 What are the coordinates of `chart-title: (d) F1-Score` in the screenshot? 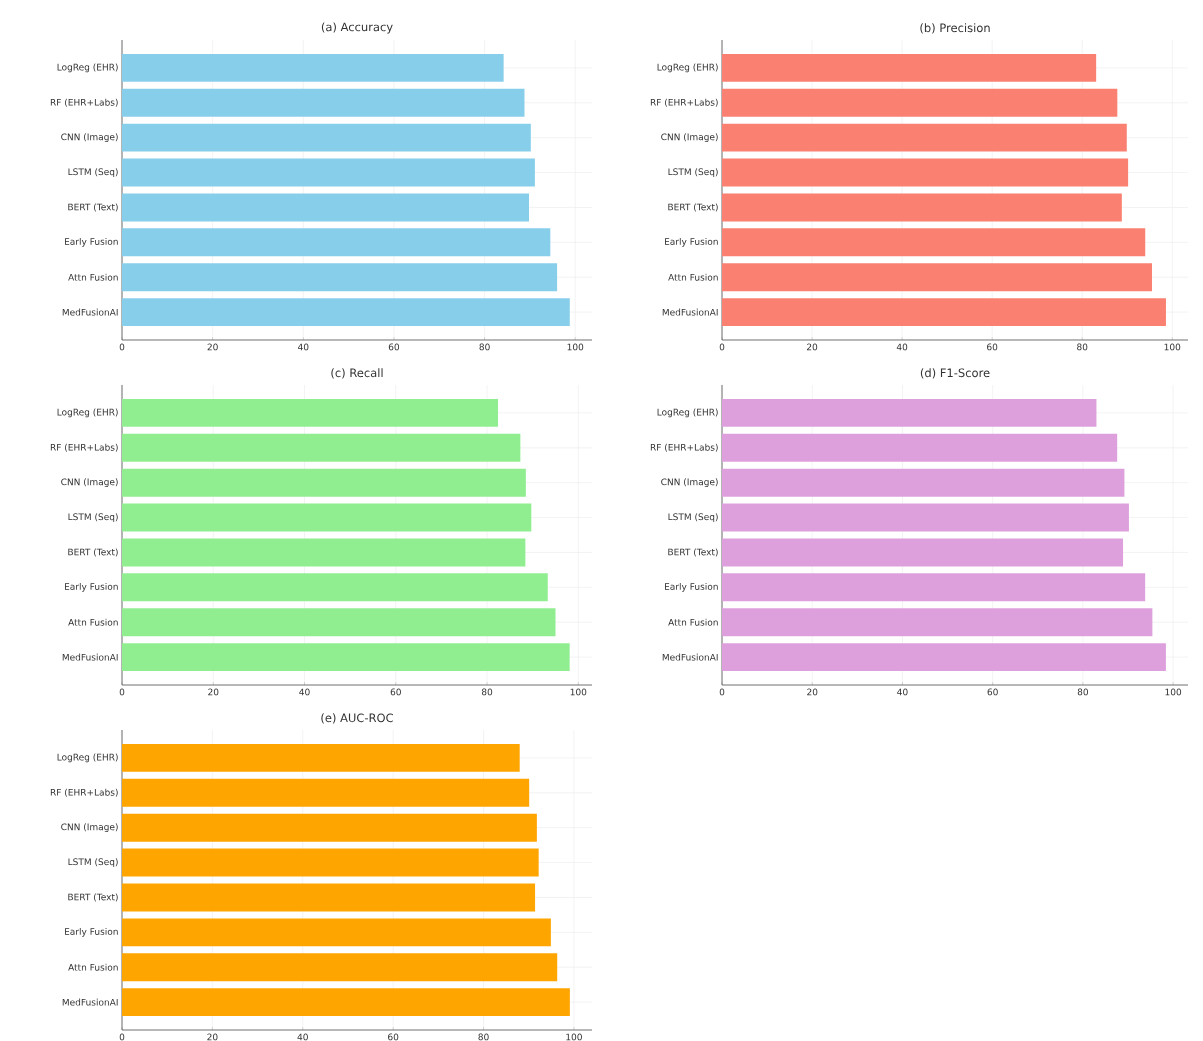 It's located at (955, 373).